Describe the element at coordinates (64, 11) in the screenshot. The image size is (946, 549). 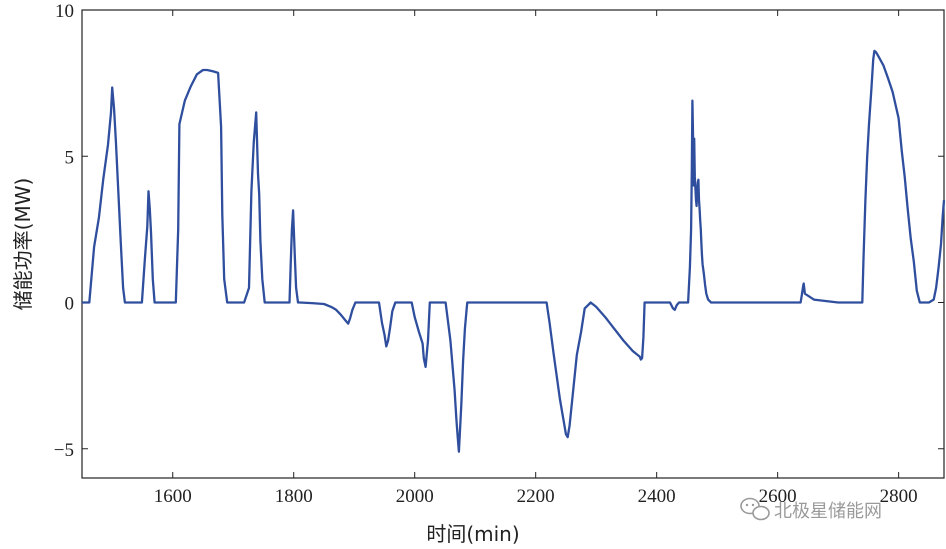
I see `y-tick-label: 10` at that location.